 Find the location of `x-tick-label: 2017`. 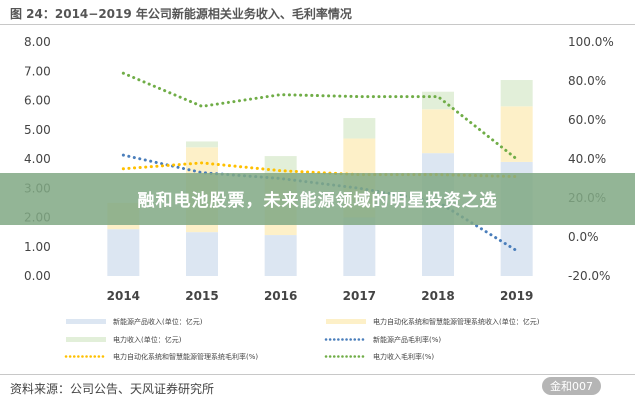

x-tick-label: 2017 is located at coordinates (359, 296).